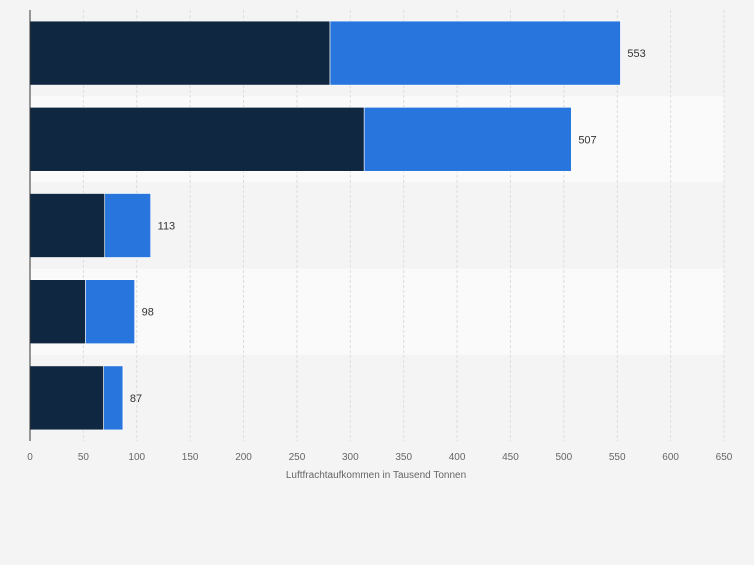  What do you see at coordinates (350, 457) in the screenshot?
I see `x-tick-label: 300` at bounding box center [350, 457].